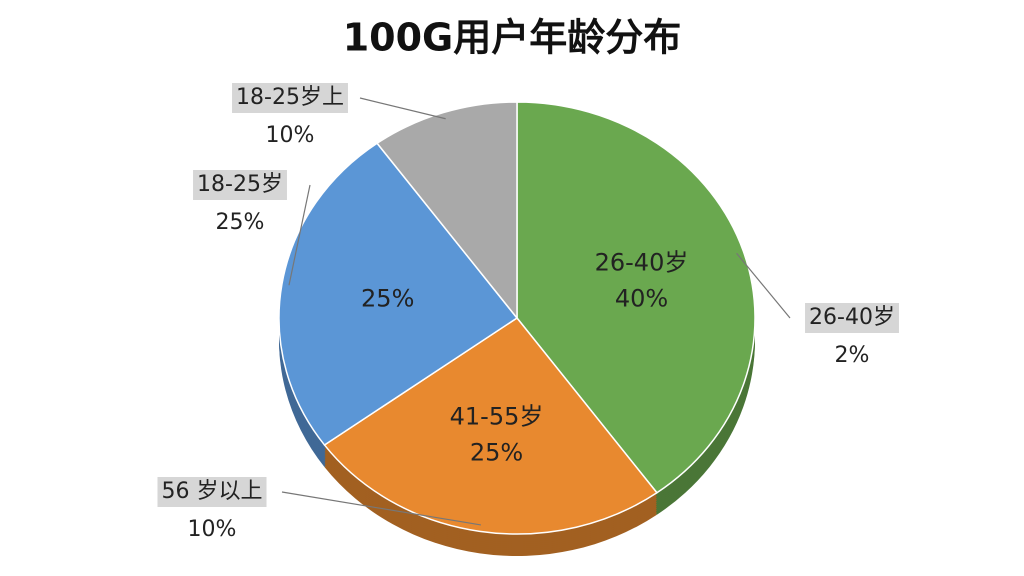 This screenshot has width=1024, height=576. I want to click on annotation-label: 26-40岁, so click(852, 317).